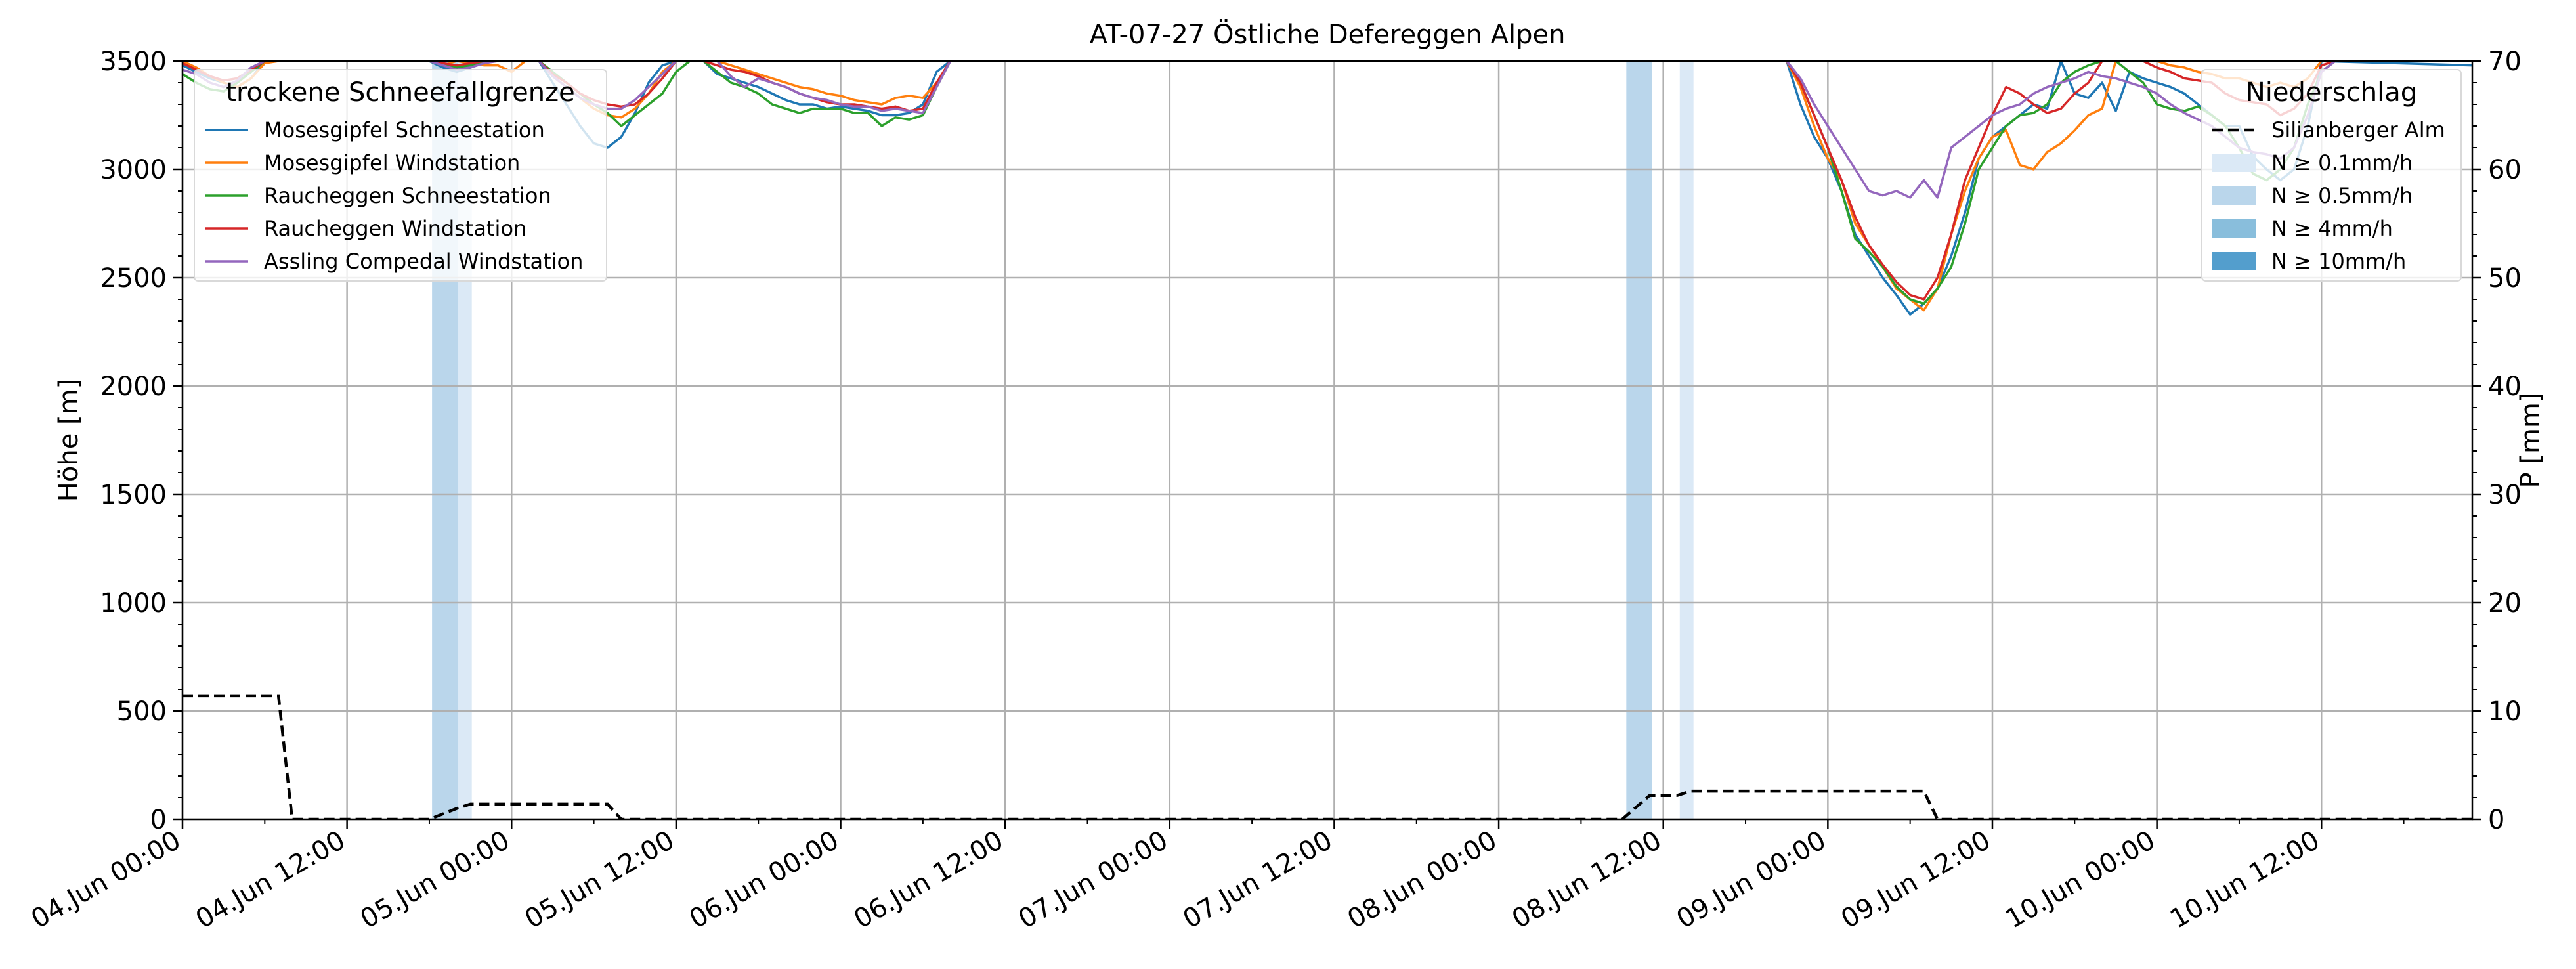 This screenshot has height=969, width=2576. Describe the element at coordinates (2505, 603) in the screenshot. I see `y2-tick-label: 20` at that location.